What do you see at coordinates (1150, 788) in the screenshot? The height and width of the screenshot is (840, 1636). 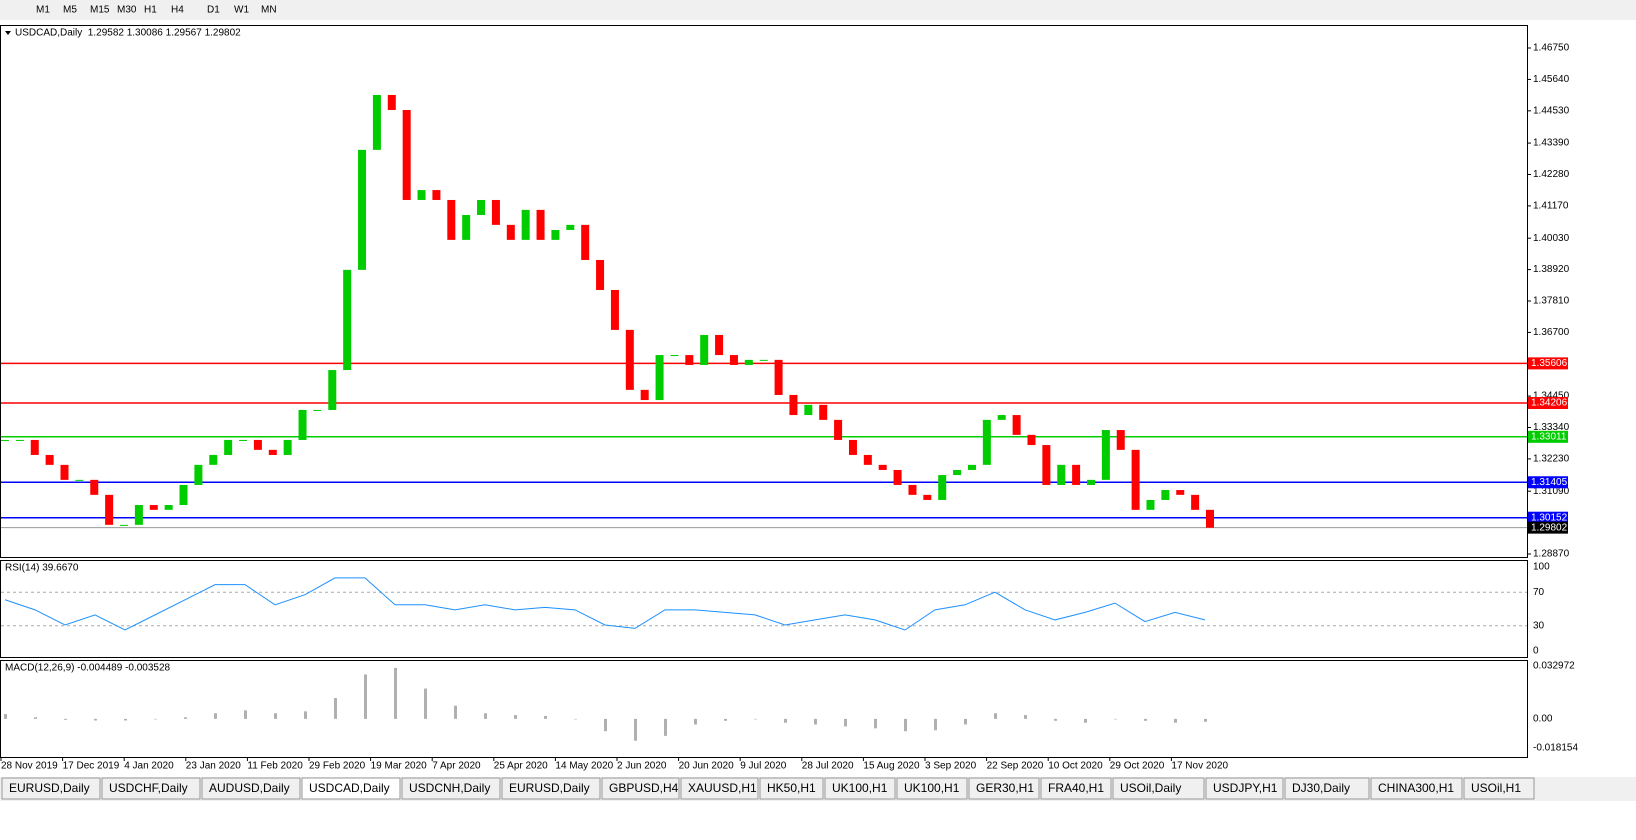 I see `tab-label: USOil,Daily` at bounding box center [1150, 788].